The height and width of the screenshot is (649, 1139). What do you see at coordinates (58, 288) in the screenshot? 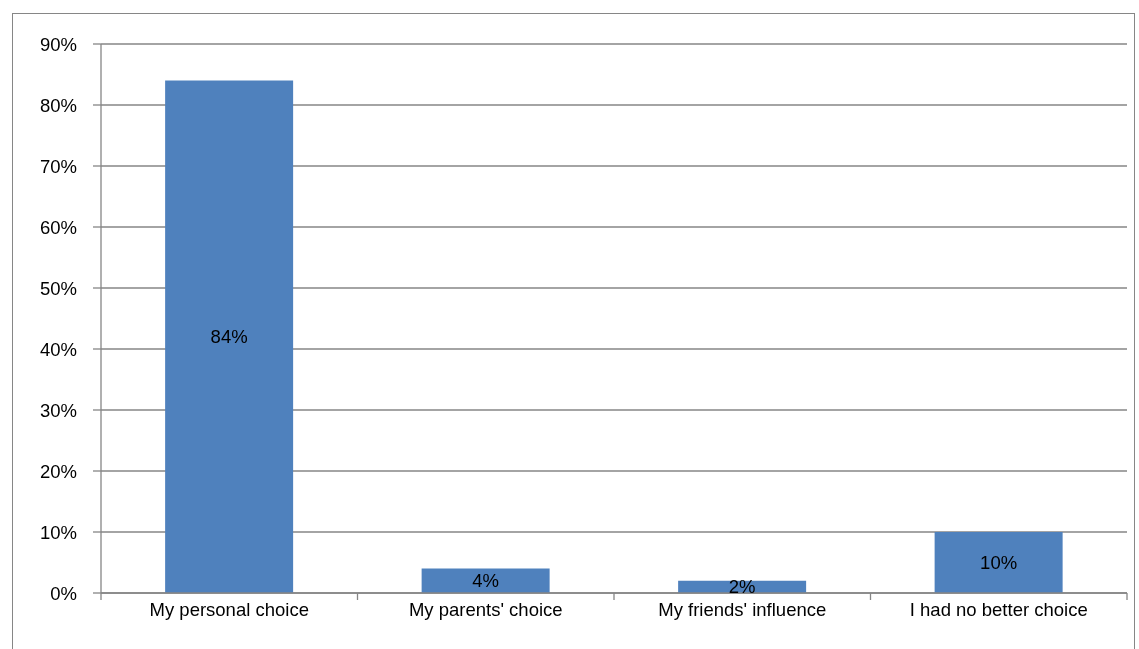
I see `y-tick-label: 50%` at bounding box center [58, 288].